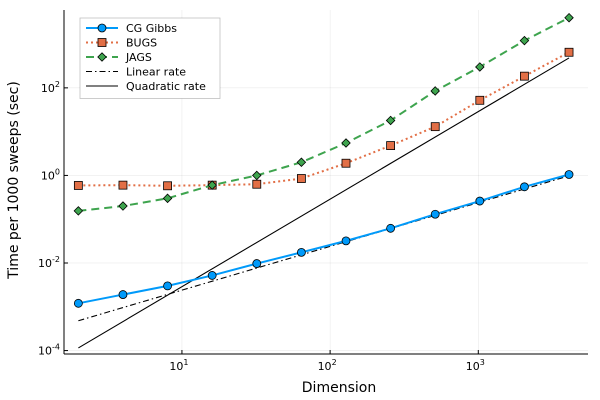  Describe the element at coordinates (166, 86) in the screenshot. I see `legend-label-quadratic-rate: Quadratic rate` at that location.